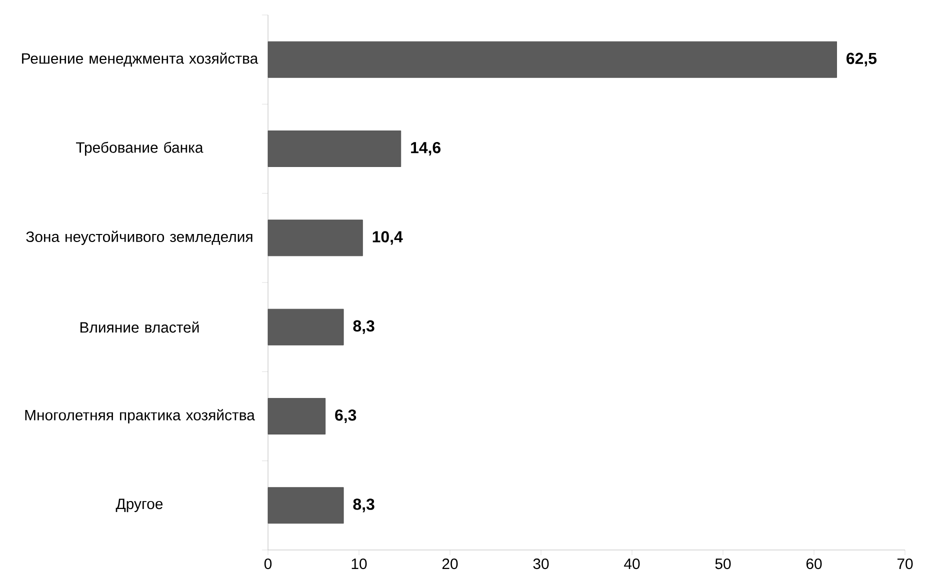  What do you see at coordinates (861, 59) in the screenshot?
I see `data-label: 62,5` at bounding box center [861, 59].